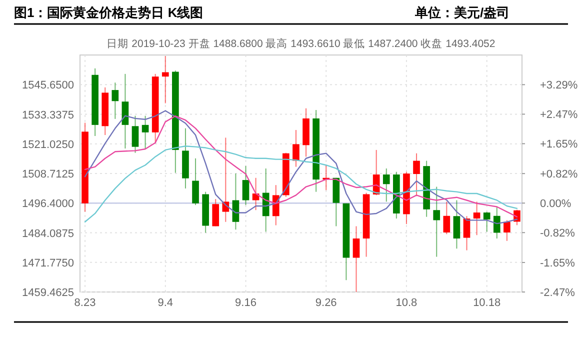 The image size is (582, 347). I want to click on y-tick-label: 1521.0250, so click(48, 144).